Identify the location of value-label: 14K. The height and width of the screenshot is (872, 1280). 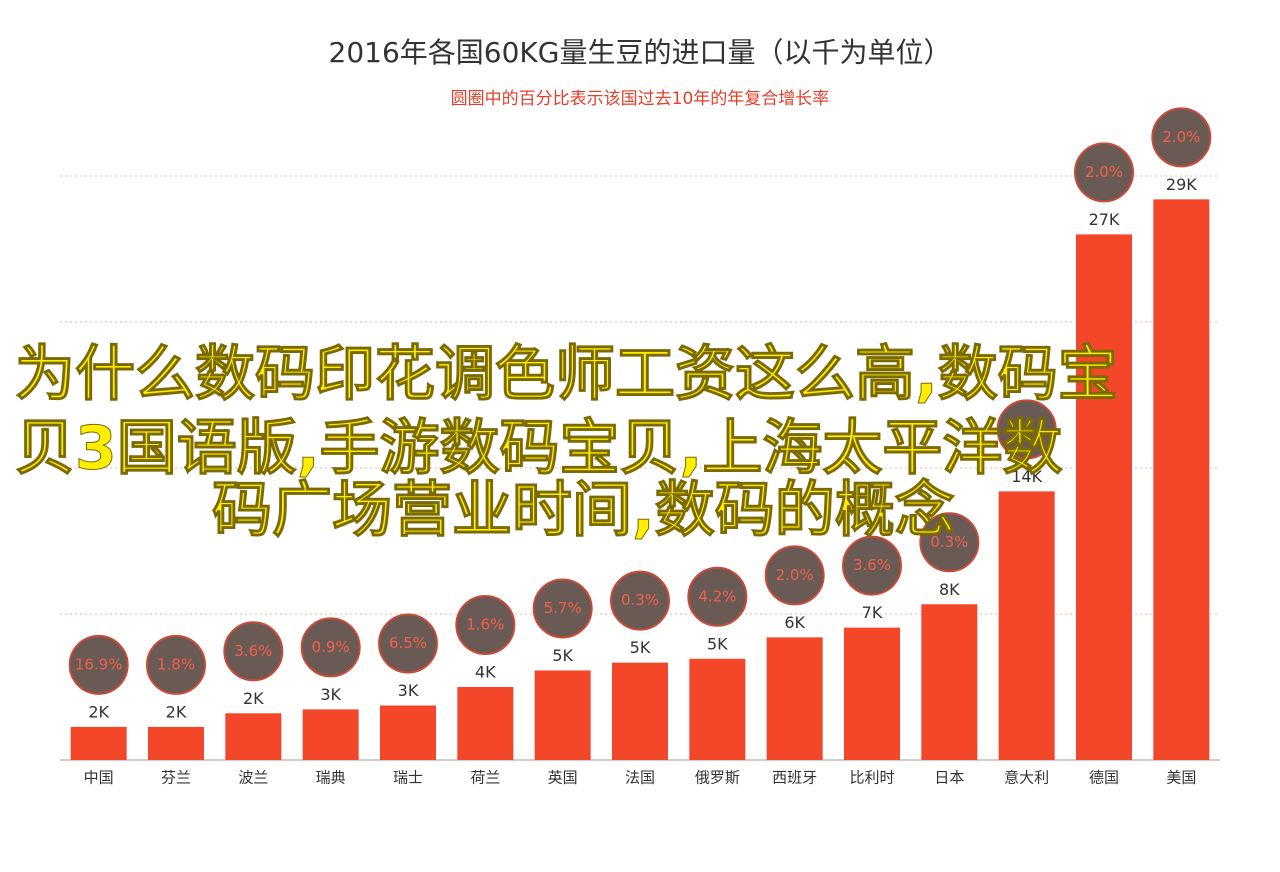
(1026, 476).